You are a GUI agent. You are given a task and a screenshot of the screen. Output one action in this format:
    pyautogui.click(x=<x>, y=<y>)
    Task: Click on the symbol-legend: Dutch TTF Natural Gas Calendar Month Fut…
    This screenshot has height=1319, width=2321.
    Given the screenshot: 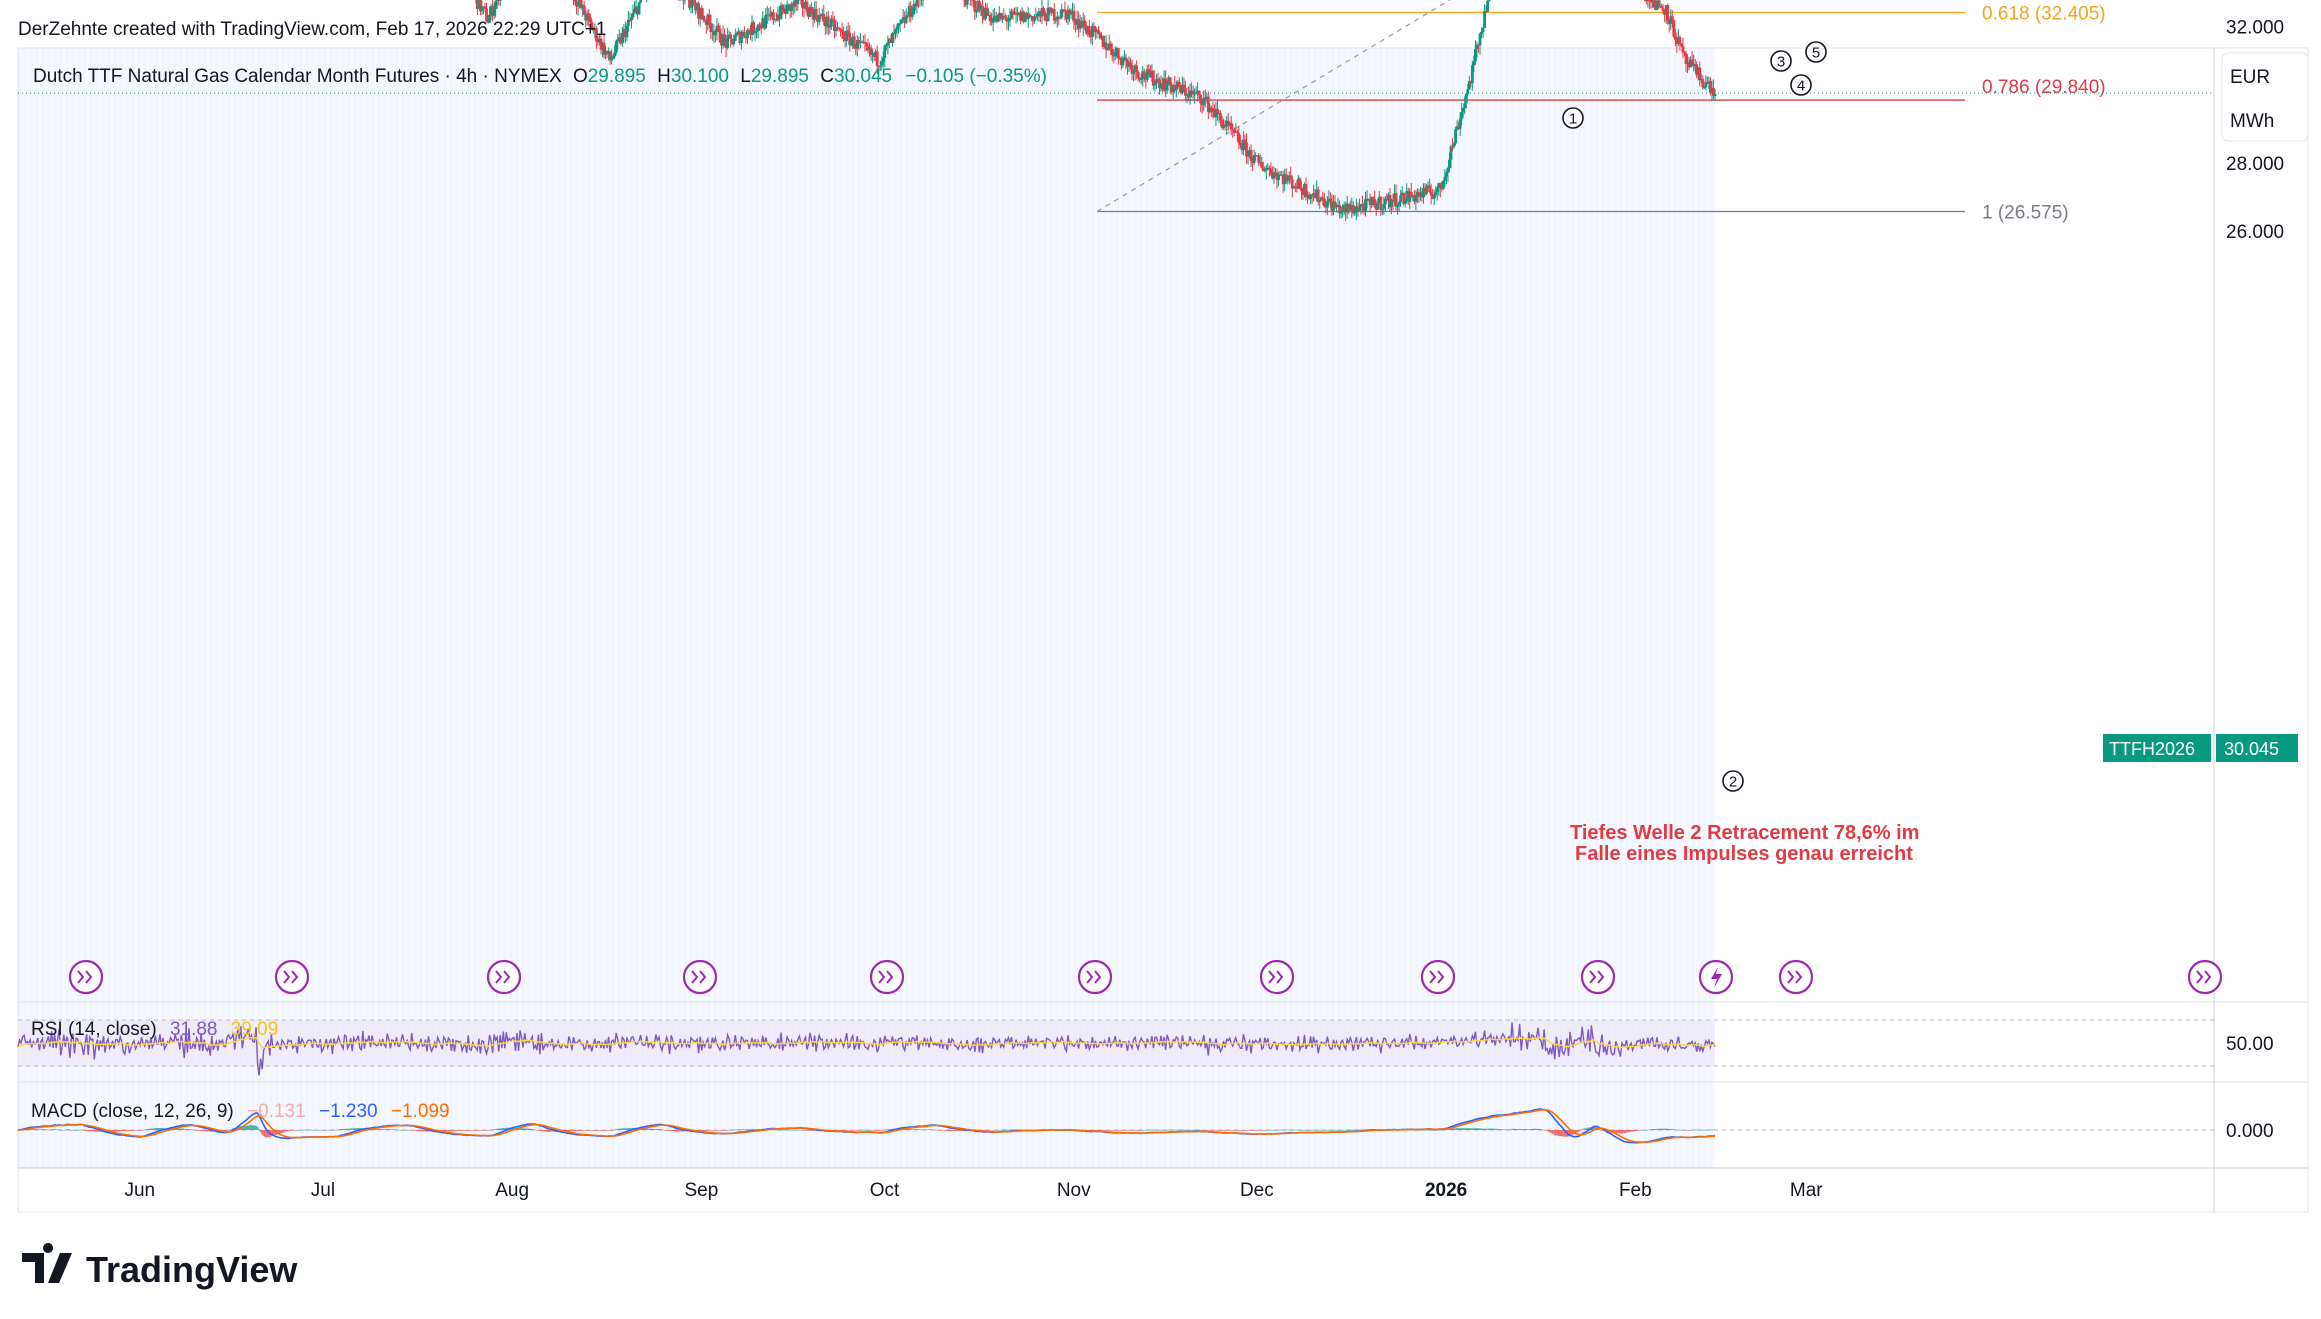 What is the action you would take?
    pyautogui.click(x=540, y=76)
    